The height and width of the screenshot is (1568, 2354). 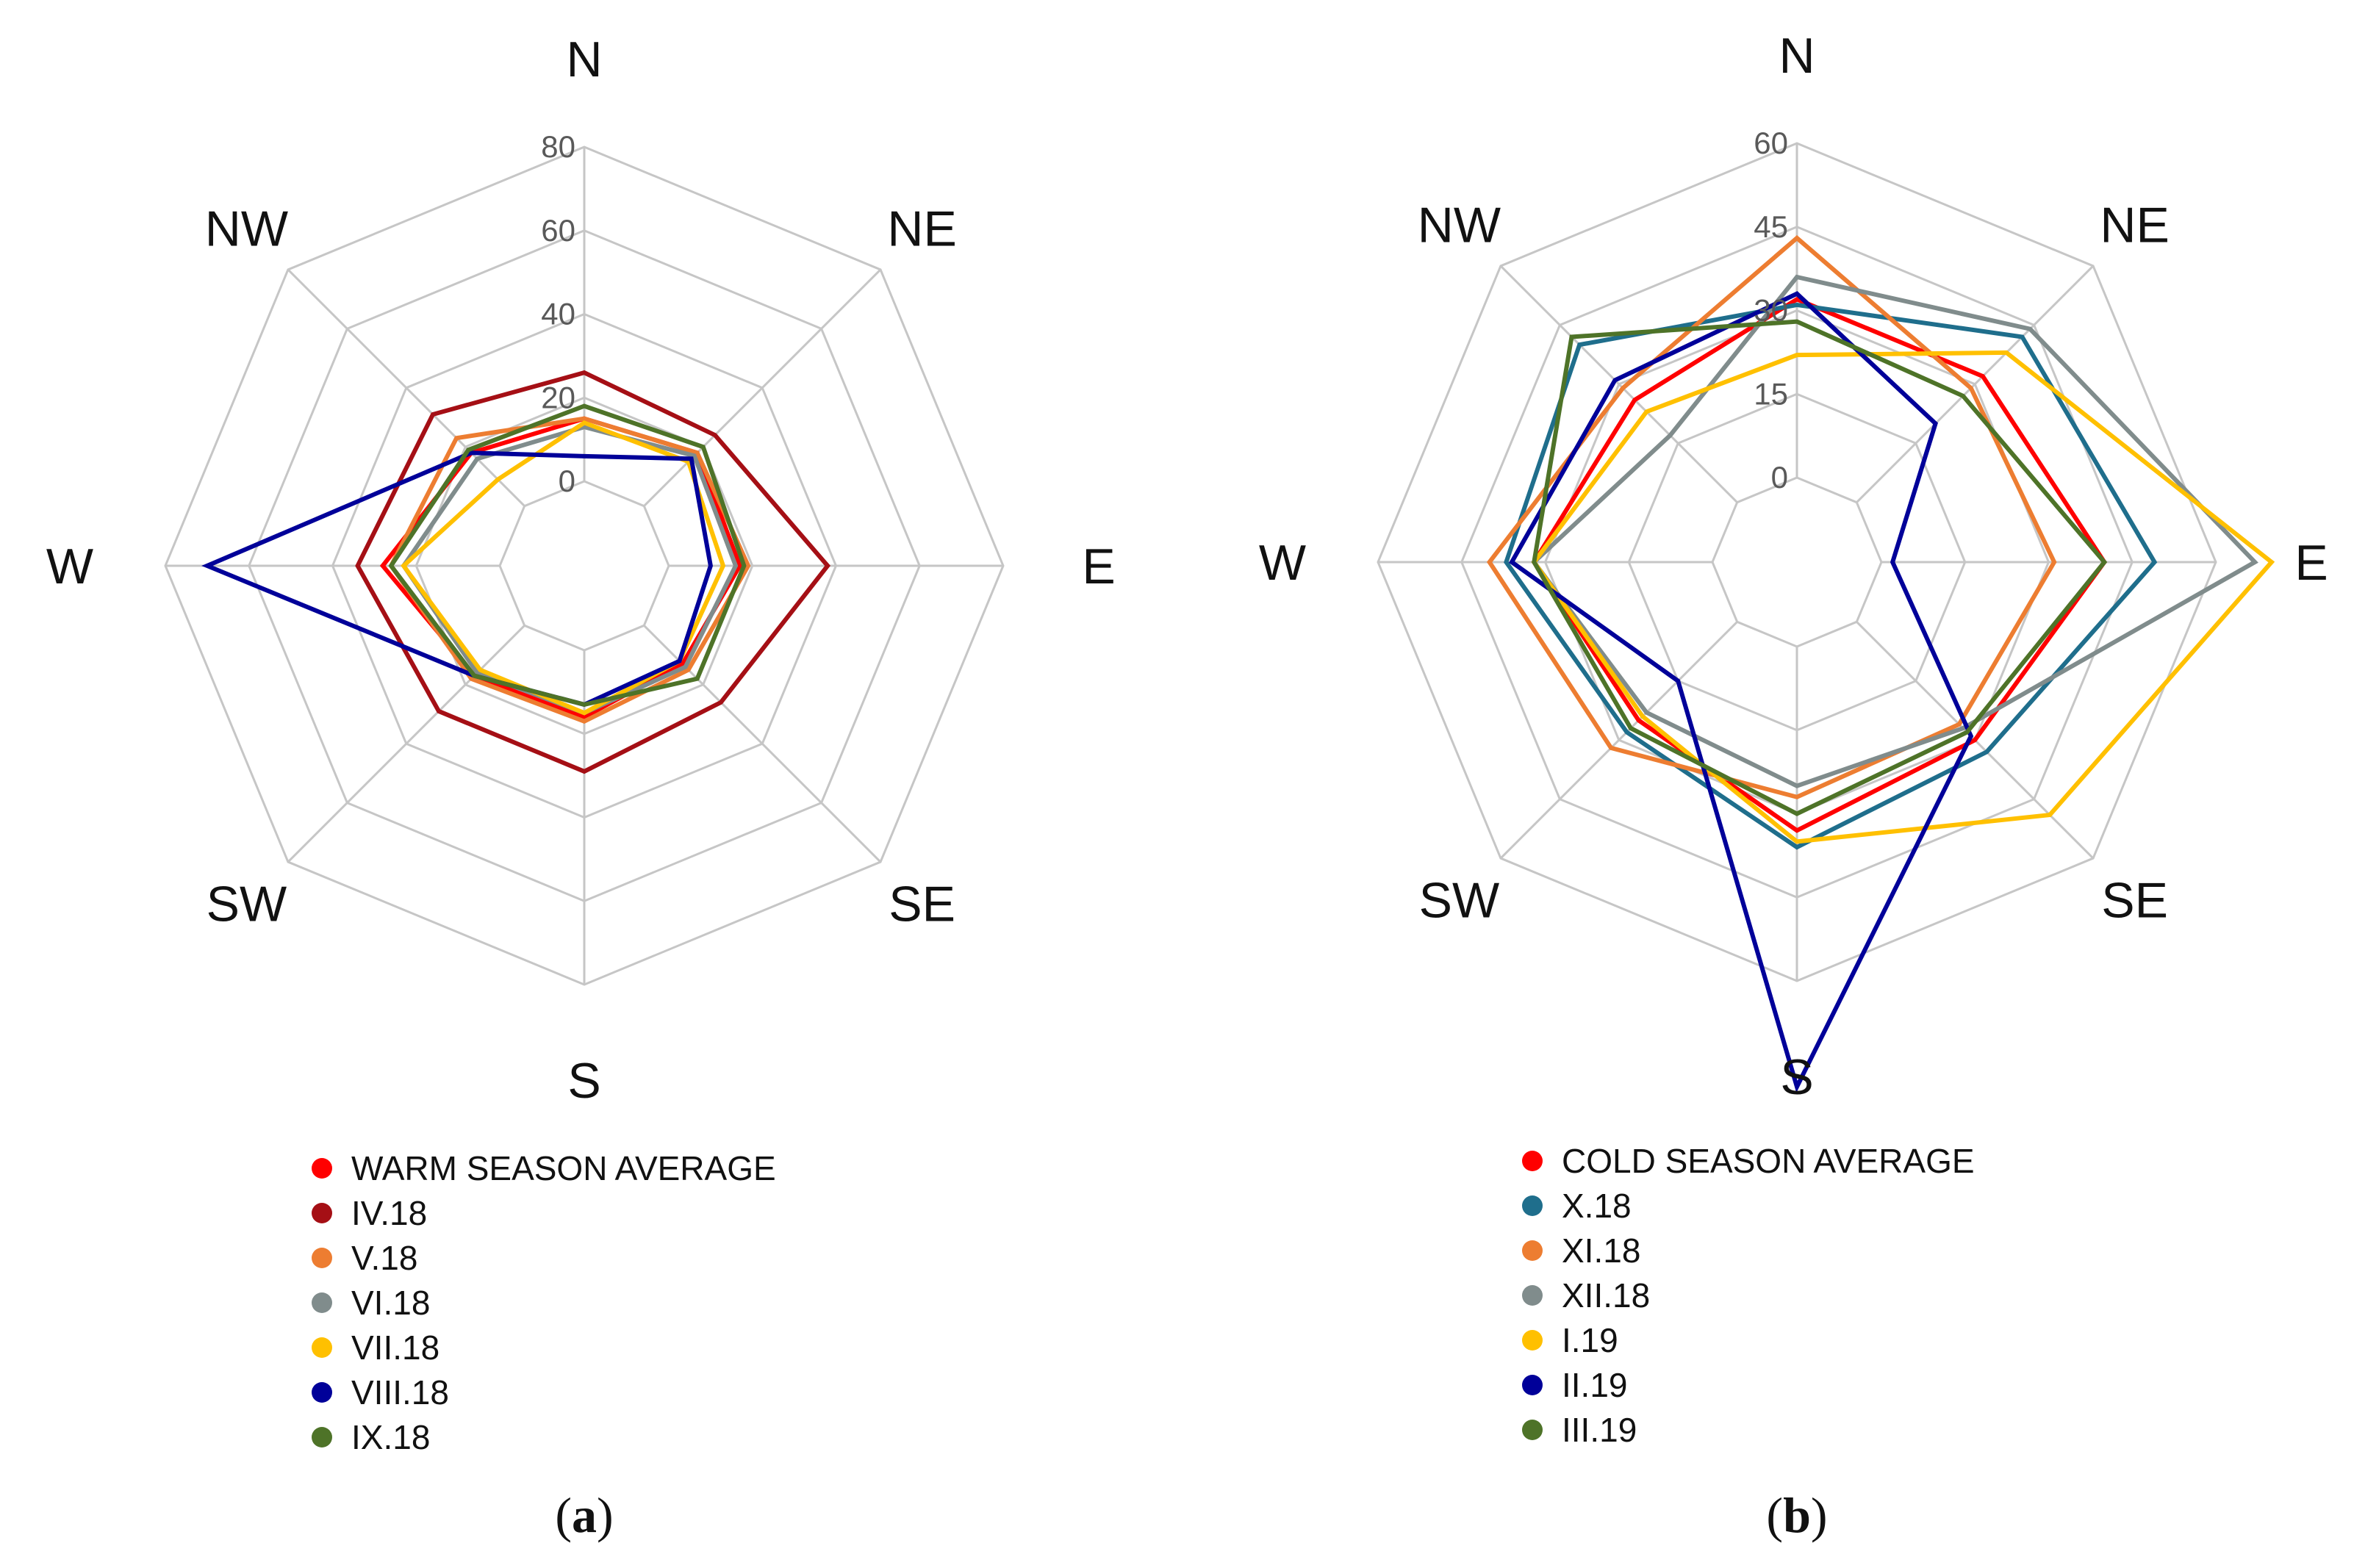 What do you see at coordinates (1601, 1250) in the screenshot?
I see `legend-entry-label: XI.18` at bounding box center [1601, 1250].